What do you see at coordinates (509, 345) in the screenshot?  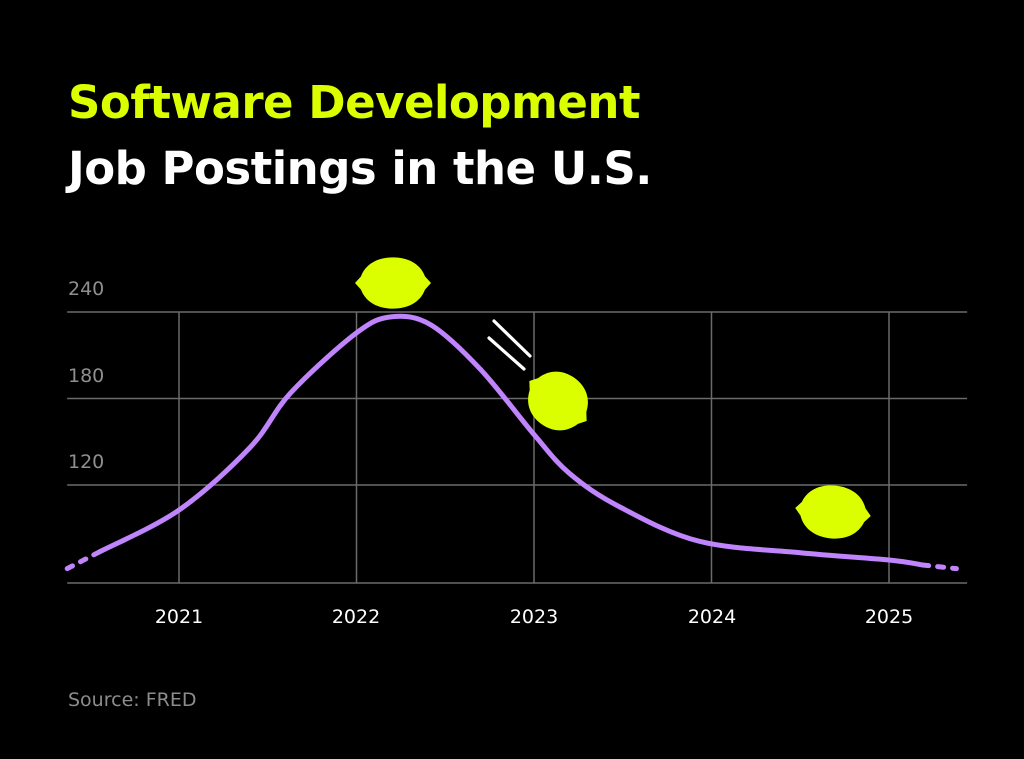 I see `motion-lines-icon` at bounding box center [509, 345].